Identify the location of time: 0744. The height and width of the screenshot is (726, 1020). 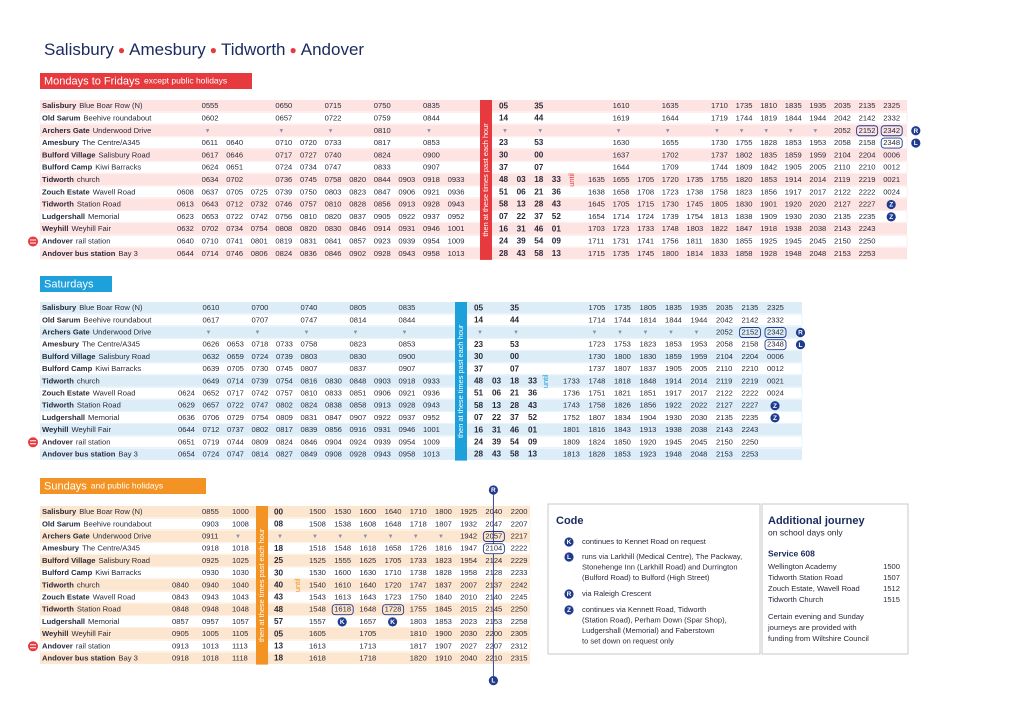
(235, 441).